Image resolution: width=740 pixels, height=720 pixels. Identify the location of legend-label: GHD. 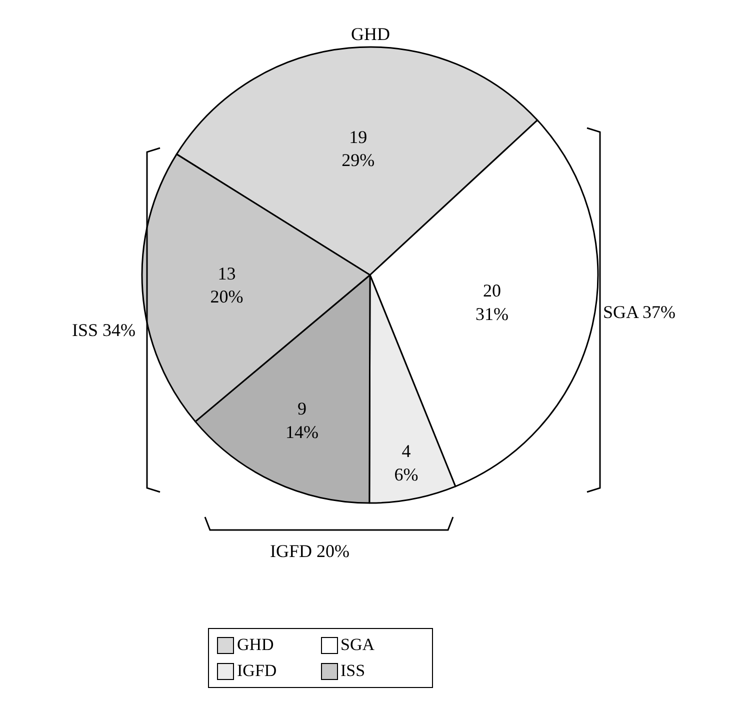
(255, 645).